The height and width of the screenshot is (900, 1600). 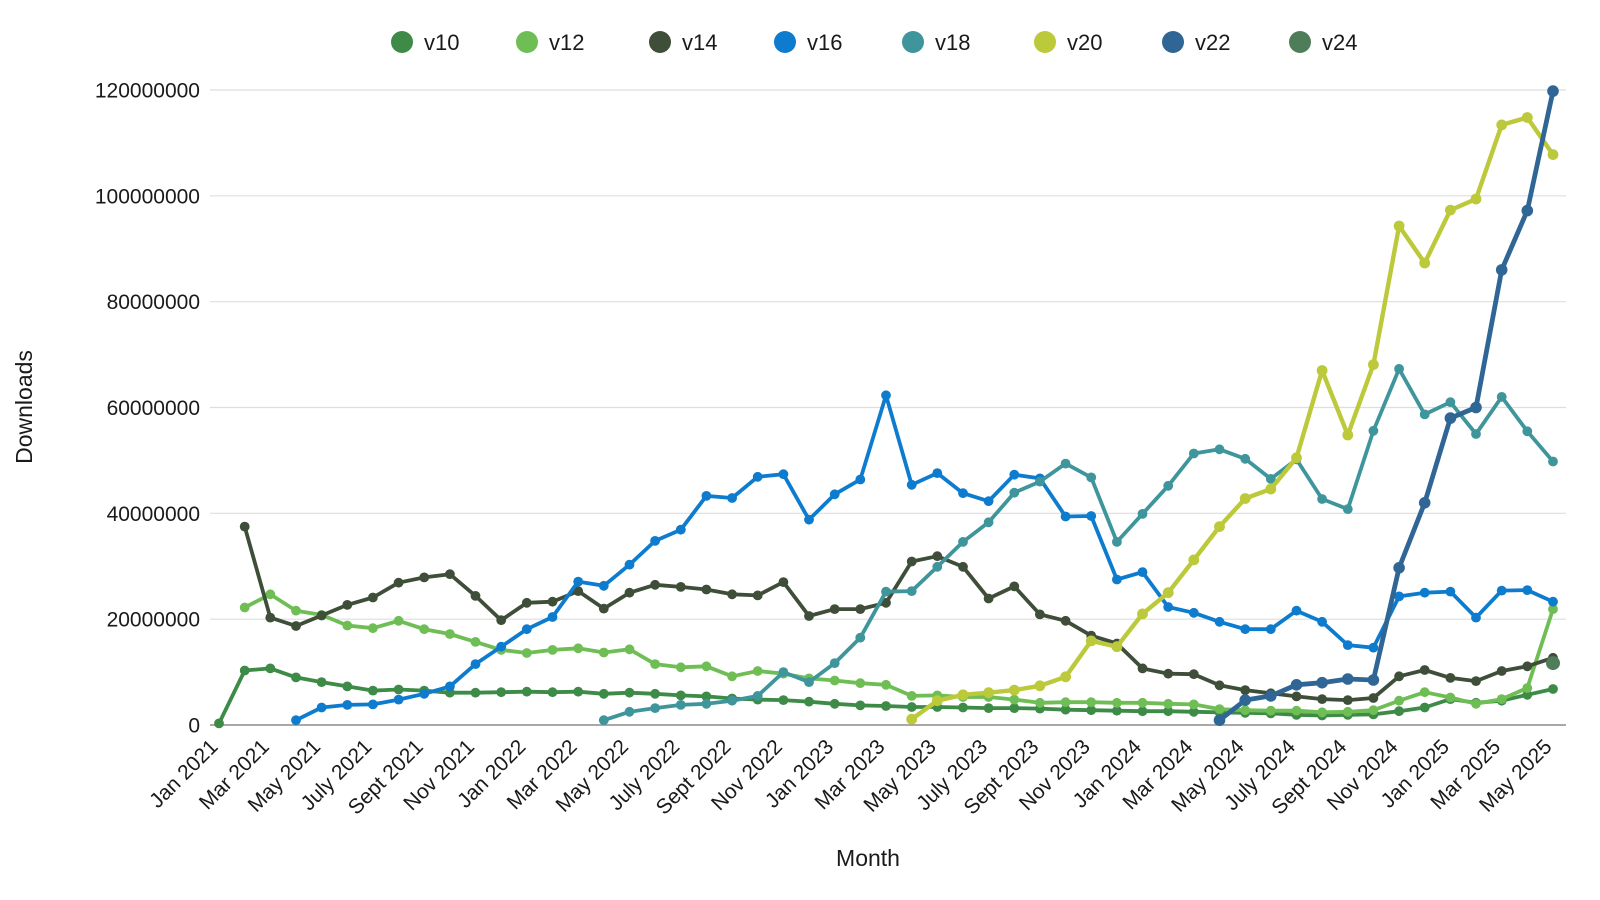 What do you see at coordinates (660, 42) in the screenshot?
I see `legend-swatch-v14` at bounding box center [660, 42].